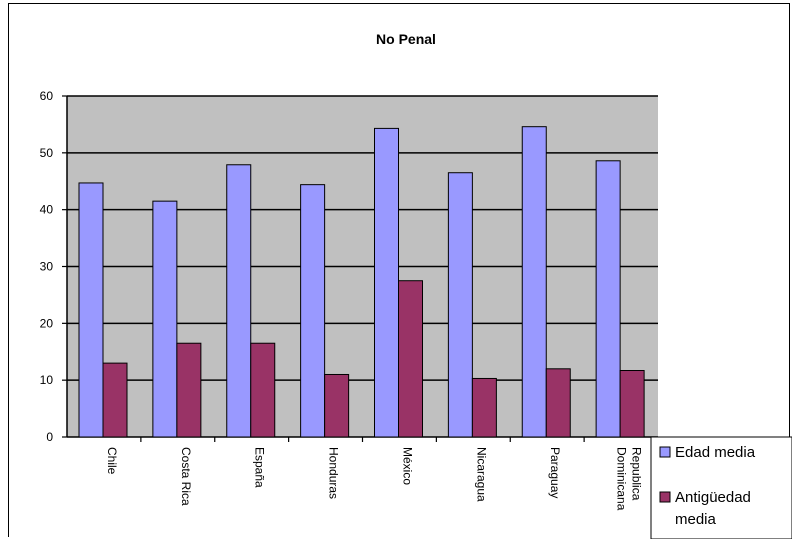 The height and width of the screenshot is (539, 792). I want to click on legend-label: media, so click(696, 519).